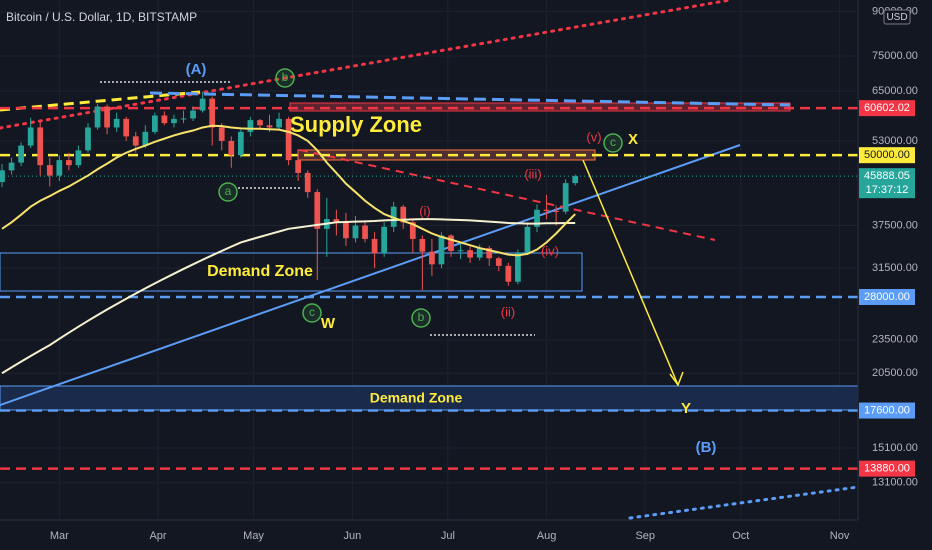 The height and width of the screenshot is (550, 932). I want to click on annotation: Supply Zone, so click(356, 124).